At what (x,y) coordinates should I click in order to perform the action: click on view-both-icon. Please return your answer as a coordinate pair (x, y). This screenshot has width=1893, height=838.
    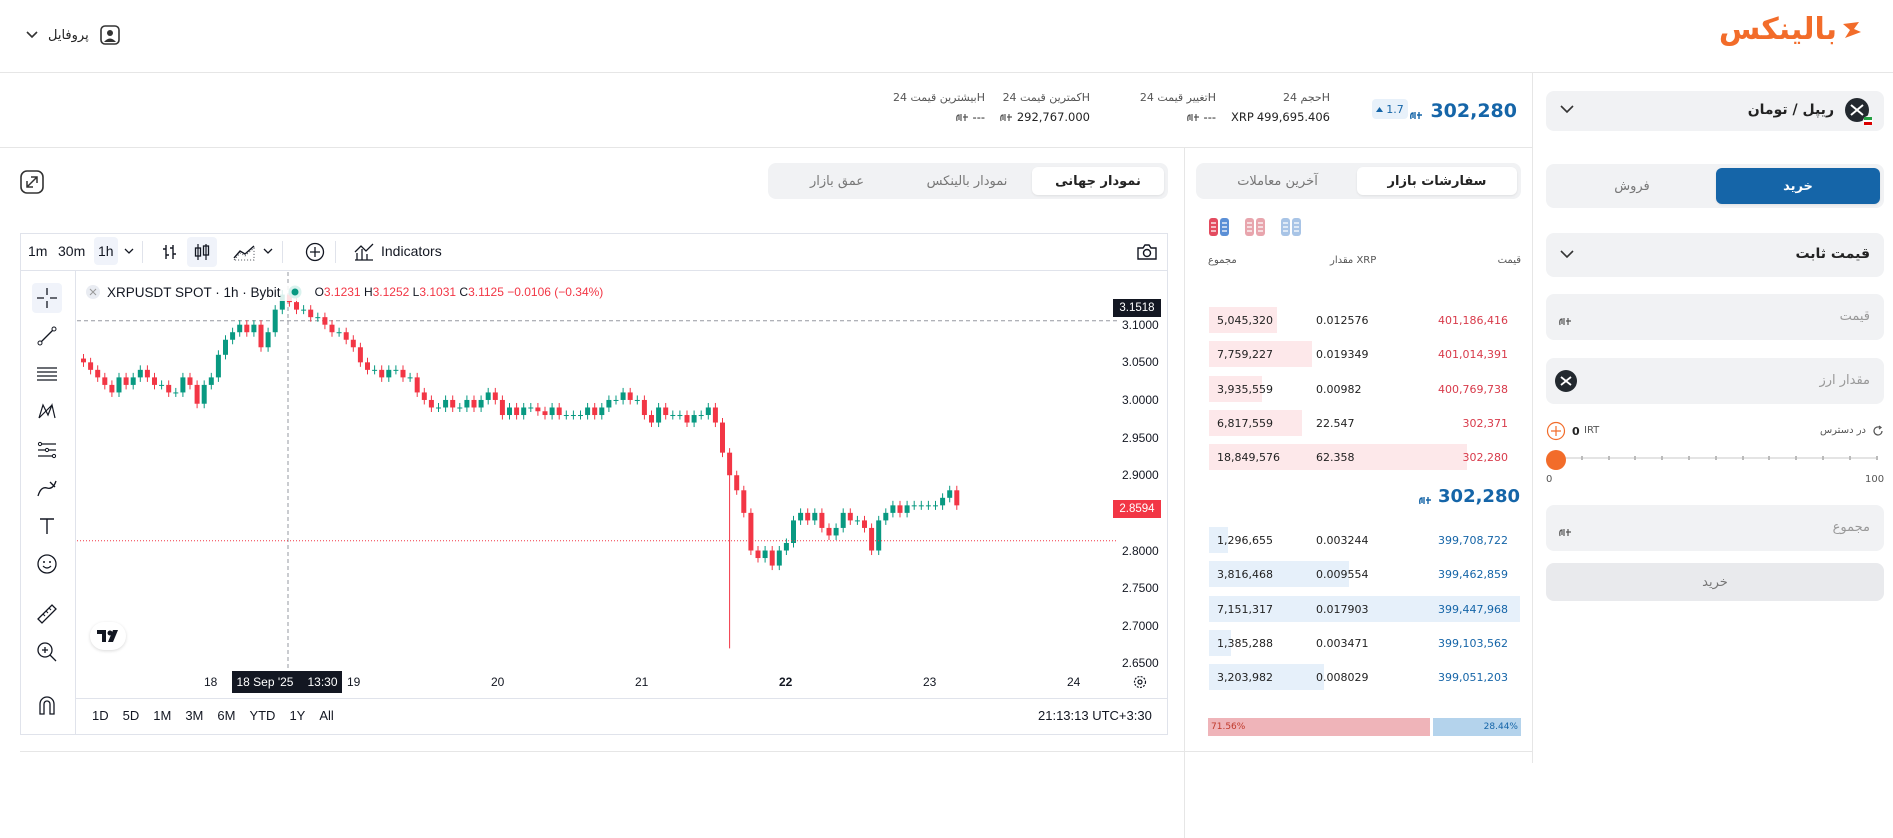
    Looking at the image, I should click on (1219, 227).